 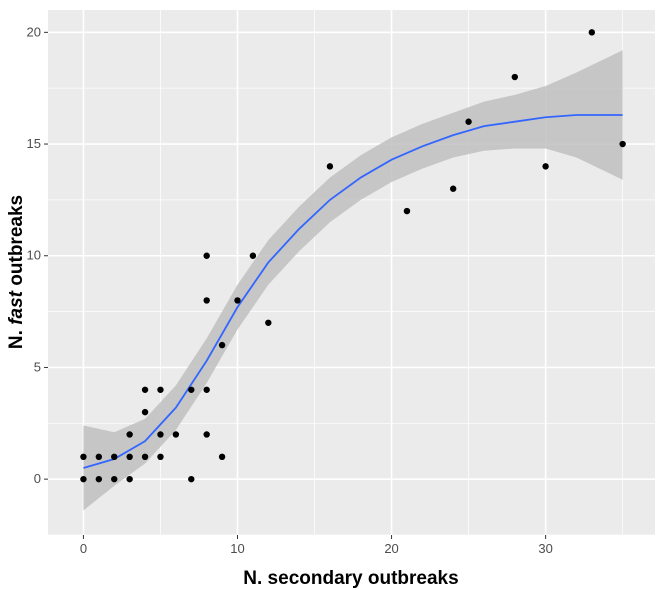 What do you see at coordinates (545, 548) in the screenshot?
I see `x-tick-label: 30` at bounding box center [545, 548].